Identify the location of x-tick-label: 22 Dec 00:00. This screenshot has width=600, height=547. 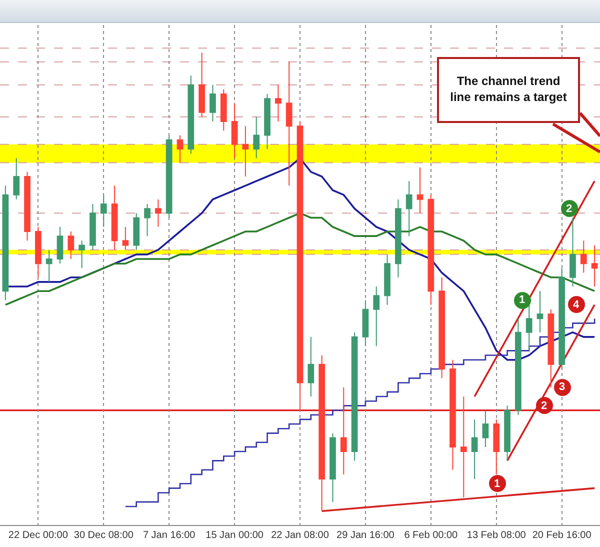
(38, 535).